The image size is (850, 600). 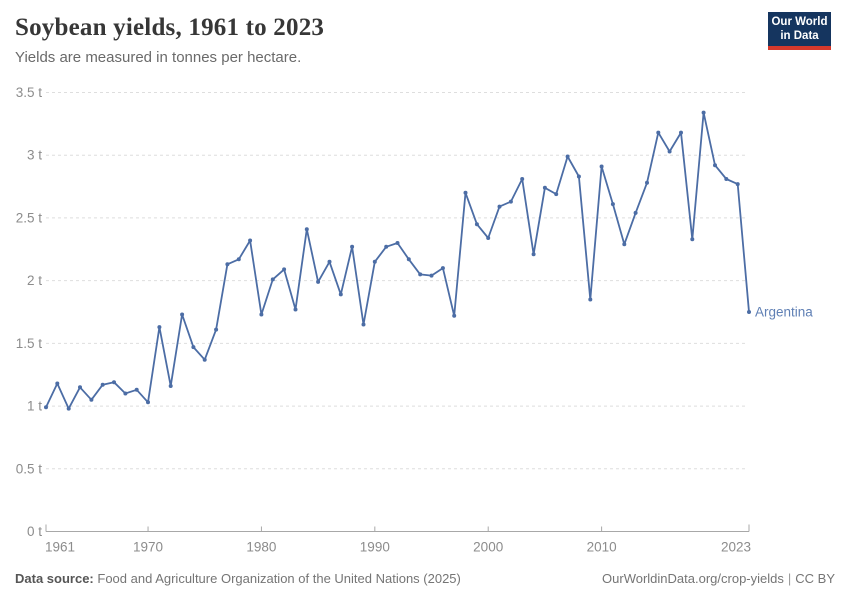 I want to click on owid-logo: Our World in Data, so click(x=799, y=31).